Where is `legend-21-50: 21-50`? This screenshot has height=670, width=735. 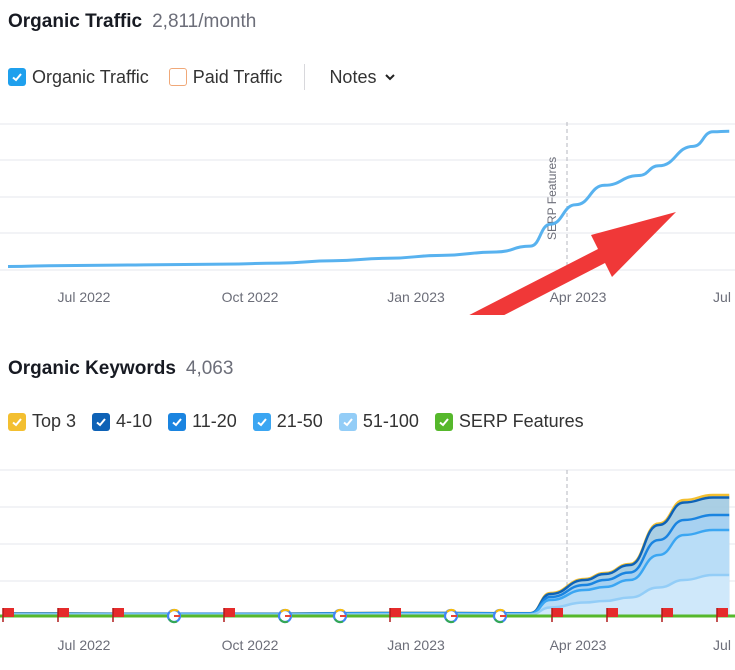
legend-21-50: 21-50 is located at coordinates (287, 421).